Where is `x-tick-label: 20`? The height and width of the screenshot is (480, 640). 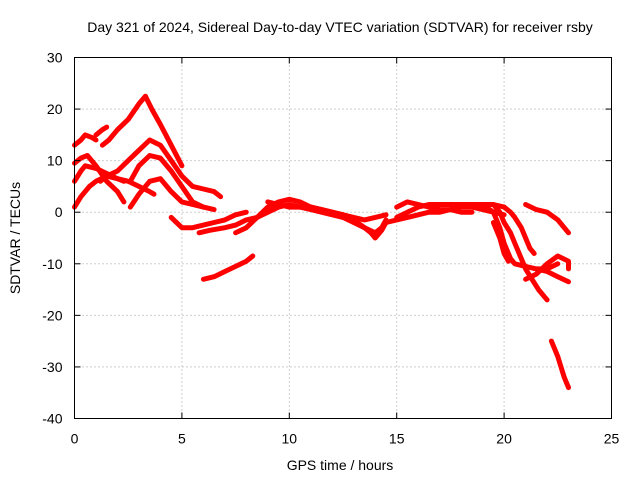
x-tick-label: 20 is located at coordinates (504, 439).